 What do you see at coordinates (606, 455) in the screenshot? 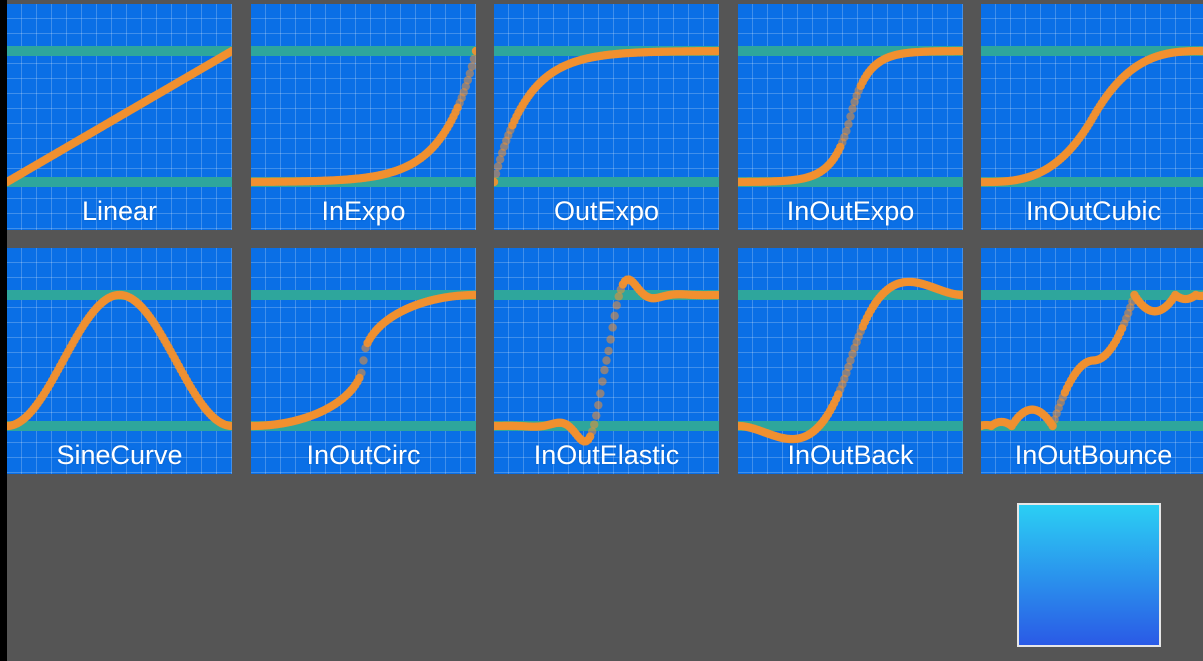
I see `tile-label: InOutElastic` at bounding box center [606, 455].